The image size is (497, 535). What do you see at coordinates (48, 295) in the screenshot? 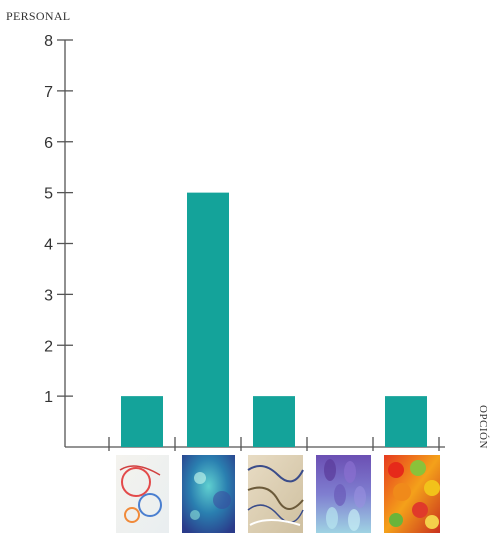
I see `y-tick-label-3: 3` at bounding box center [48, 295].